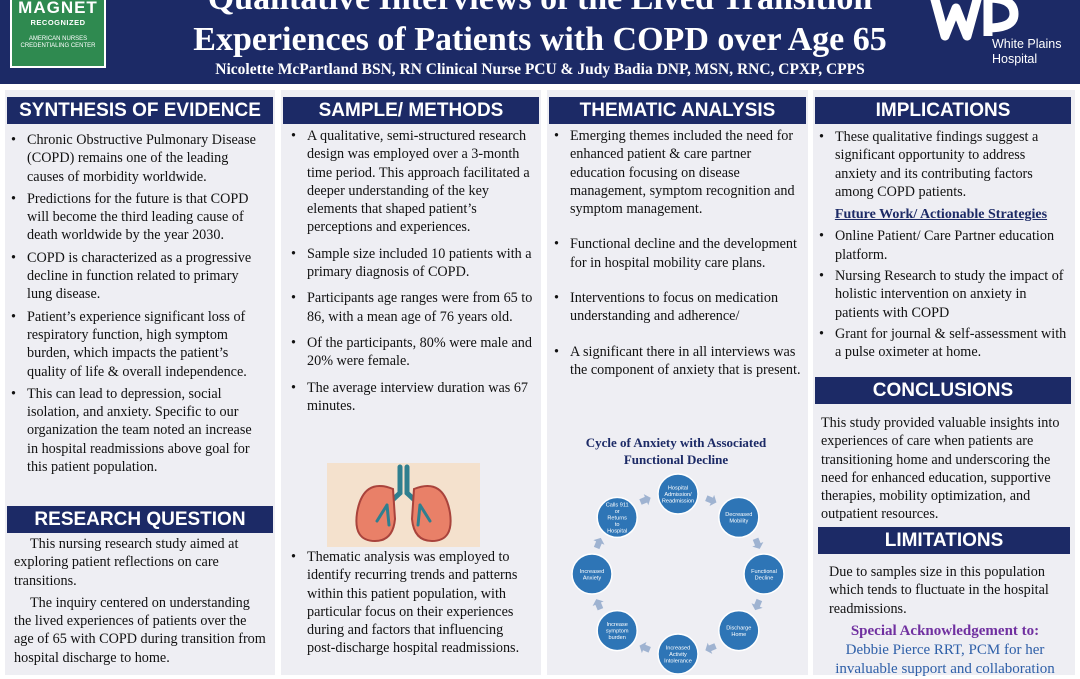  What do you see at coordinates (941, 215) in the screenshot?
I see `future-work-heading: Future Work/ Actionable Strategies` at bounding box center [941, 215].